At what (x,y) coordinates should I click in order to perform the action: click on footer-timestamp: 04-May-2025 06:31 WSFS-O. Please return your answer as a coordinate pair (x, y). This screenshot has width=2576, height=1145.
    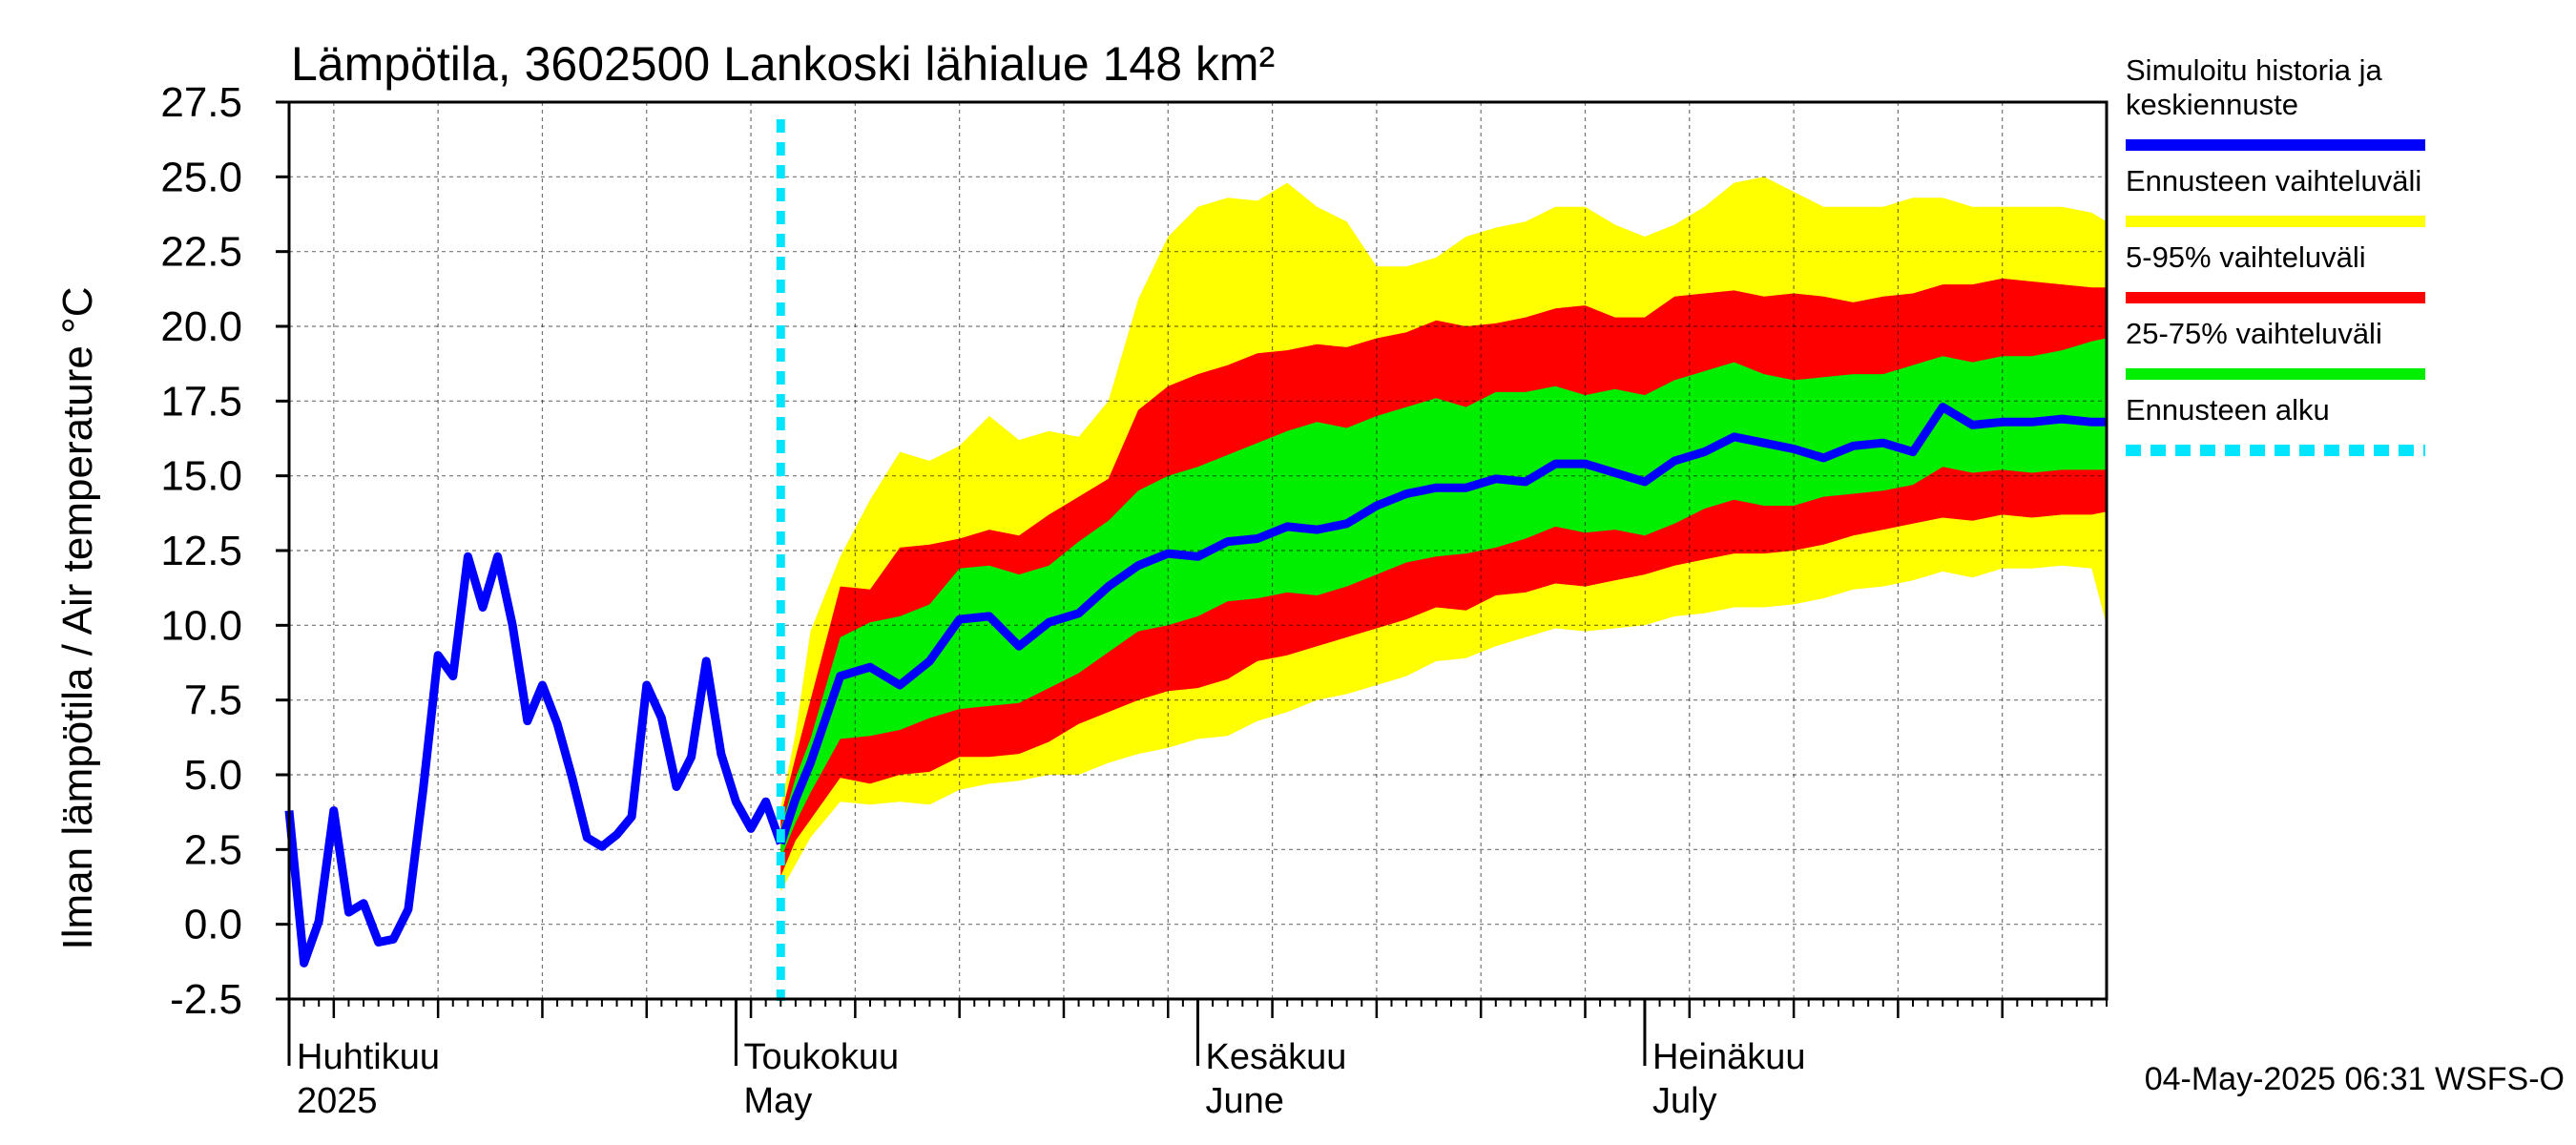
    Looking at the image, I should click on (2355, 1079).